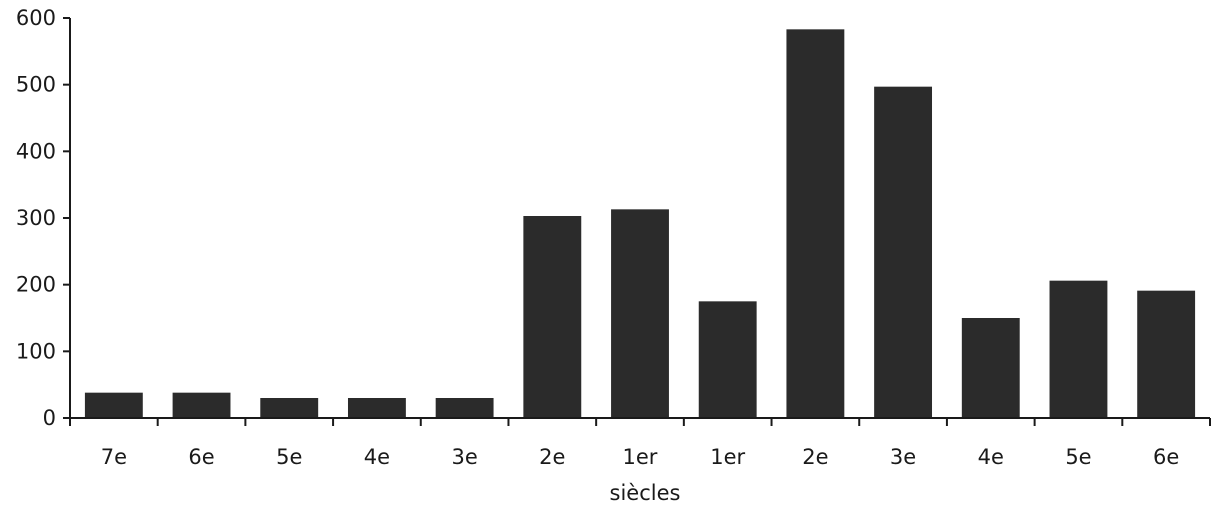 The height and width of the screenshot is (510, 1215). What do you see at coordinates (36, 151) in the screenshot?
I see `y-tick-label: 400` at bounding box center [36, 151].